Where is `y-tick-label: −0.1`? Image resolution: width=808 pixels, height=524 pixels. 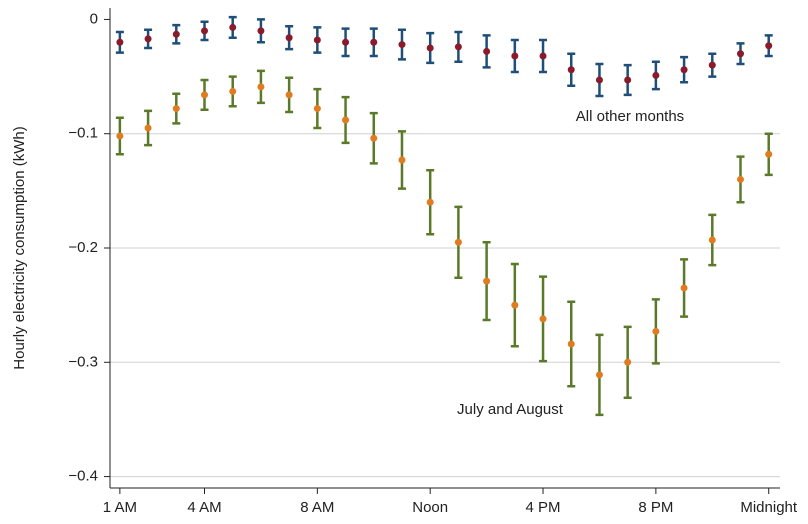
y-tick-label: −0.1 is located at coordinates (83, 133).